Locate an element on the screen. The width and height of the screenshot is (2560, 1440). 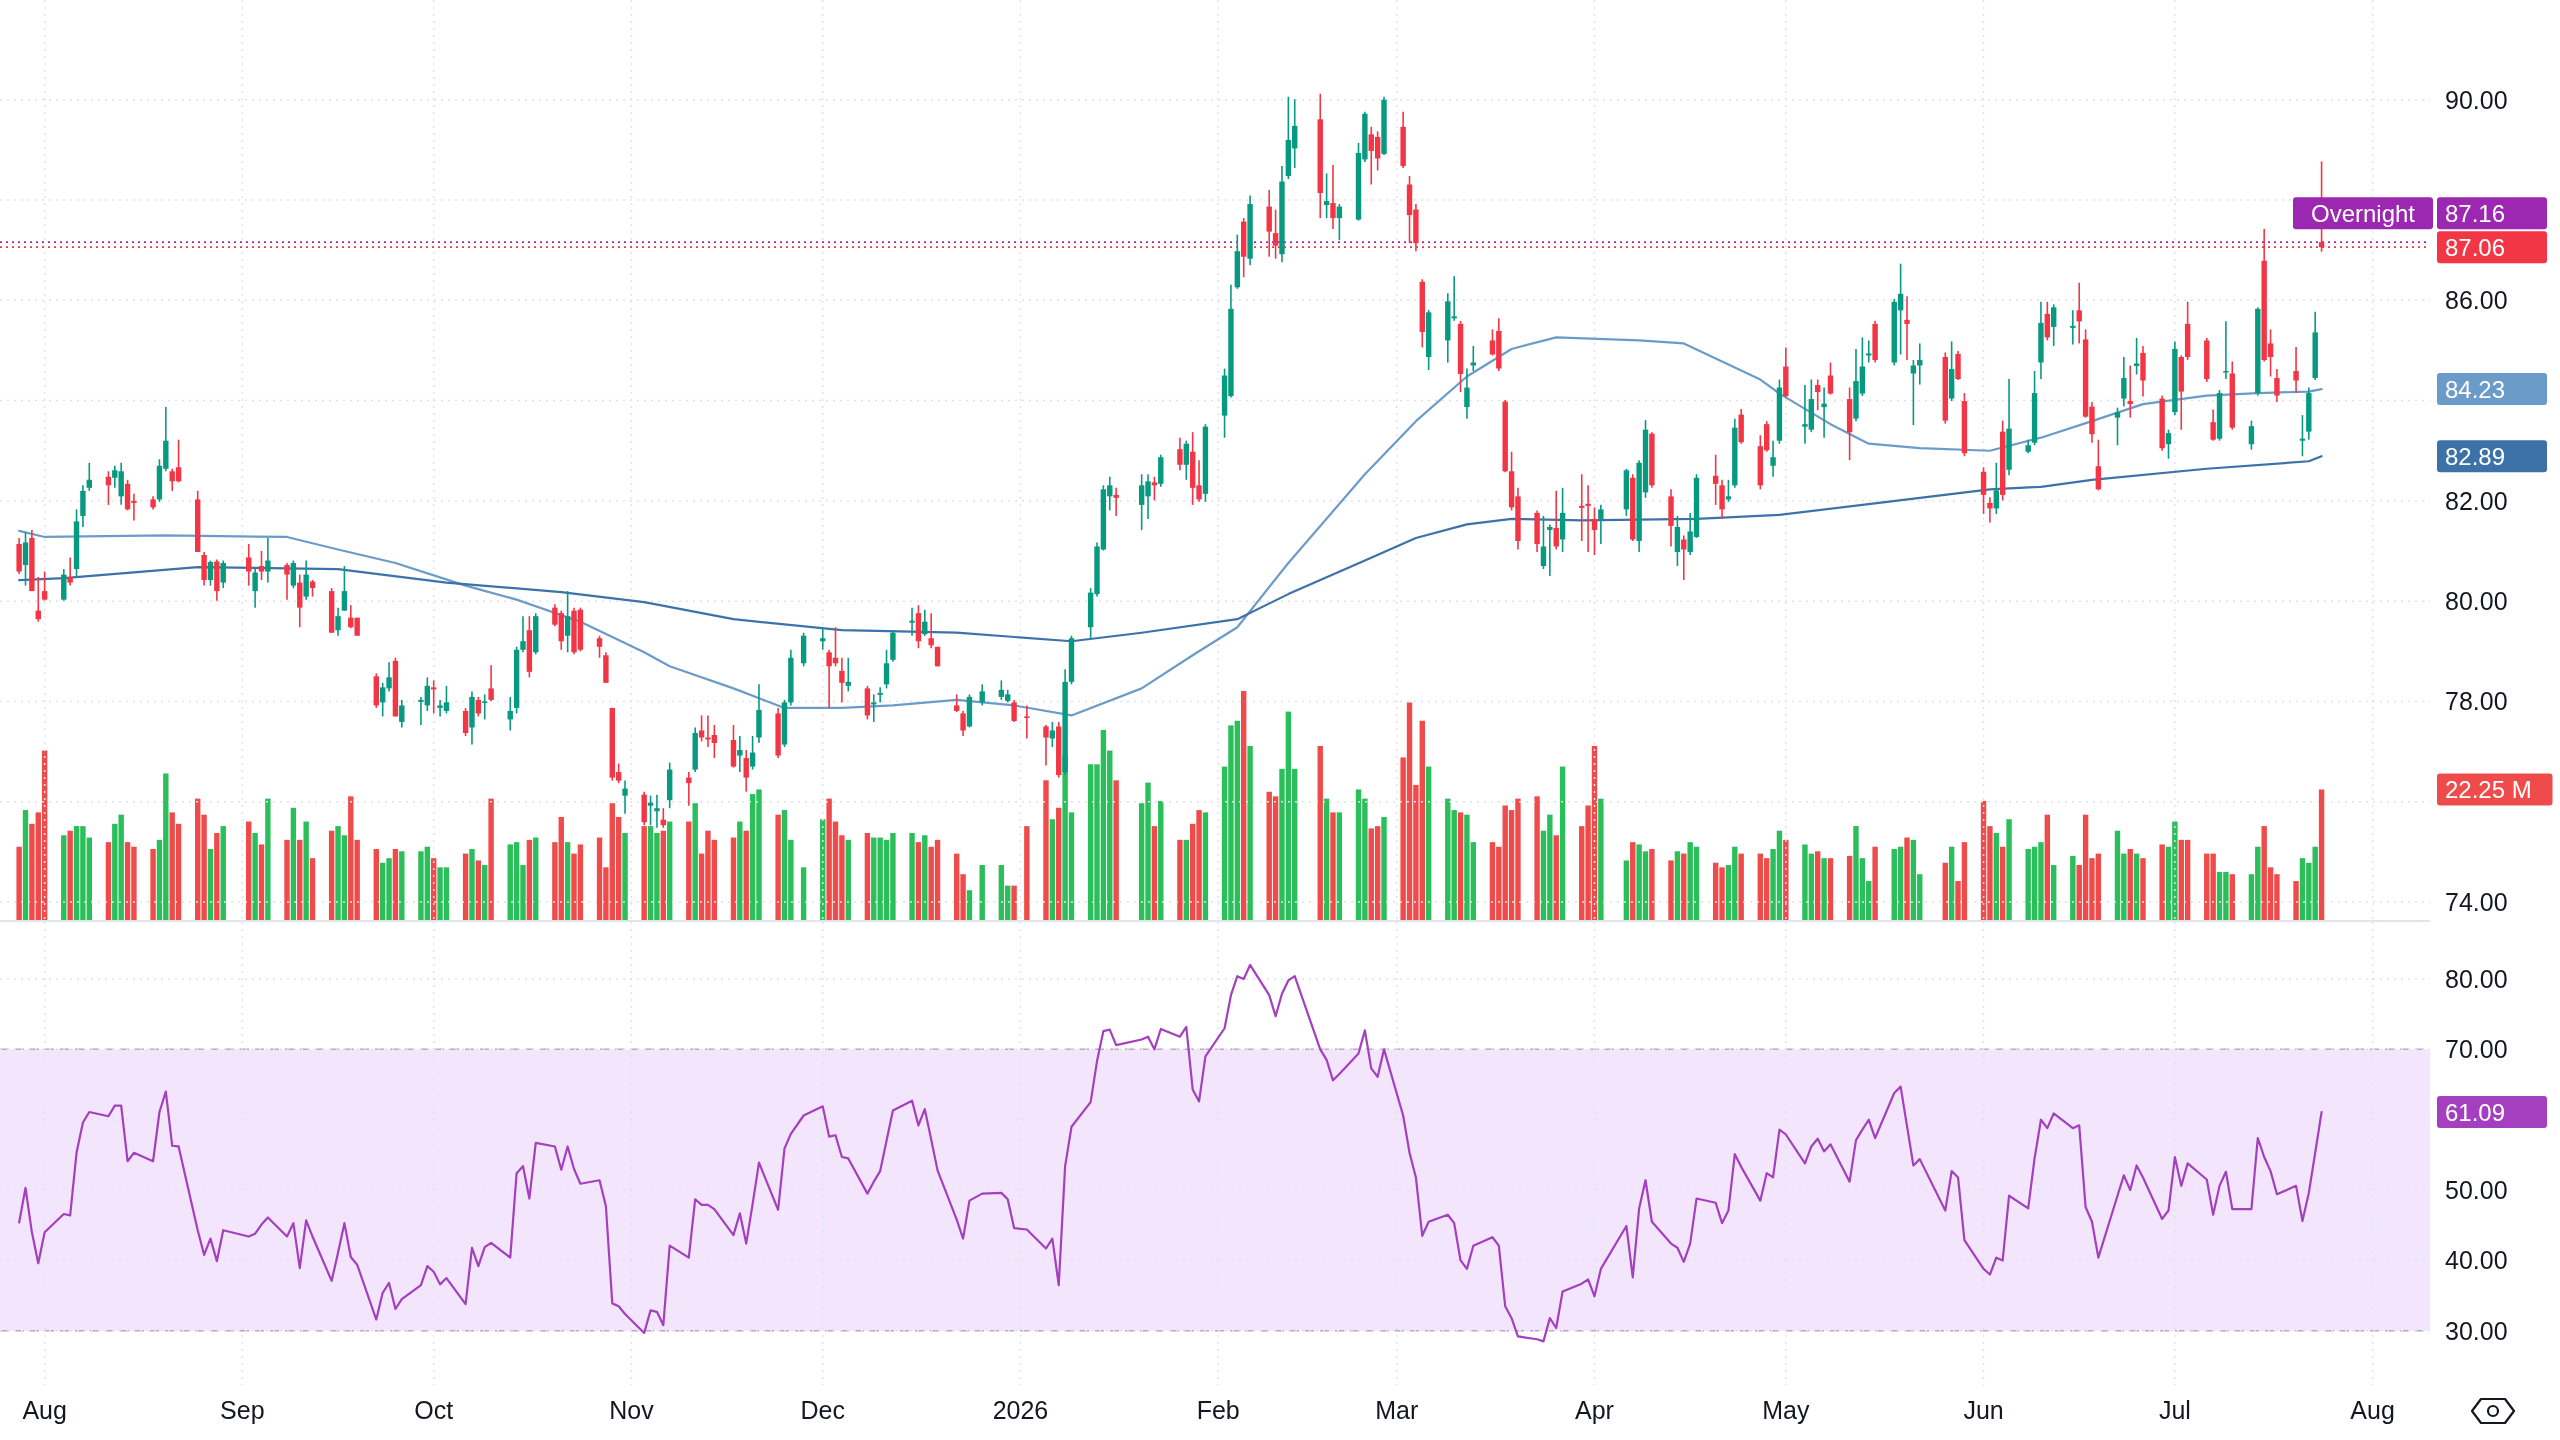
ref-line-label: 87.16 is located at coordinates (2475, 213).